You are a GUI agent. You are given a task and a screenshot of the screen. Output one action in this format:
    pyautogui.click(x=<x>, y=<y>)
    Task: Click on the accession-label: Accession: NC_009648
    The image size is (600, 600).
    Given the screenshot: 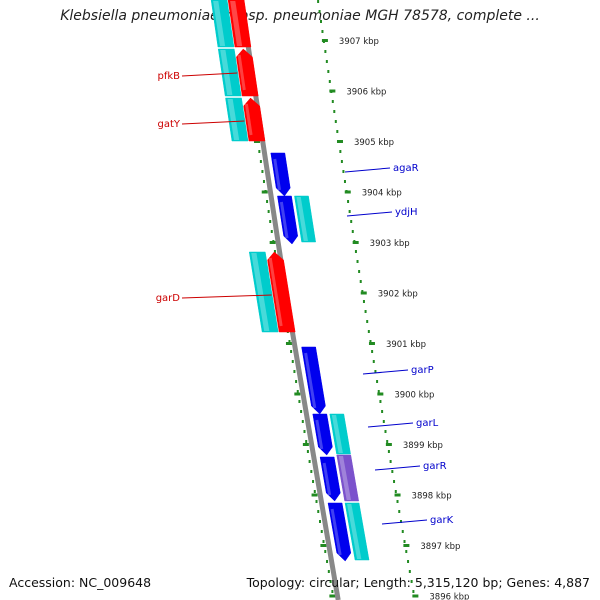 What is the action you would take?
    pyautogui.click(x=80, y=582)
    